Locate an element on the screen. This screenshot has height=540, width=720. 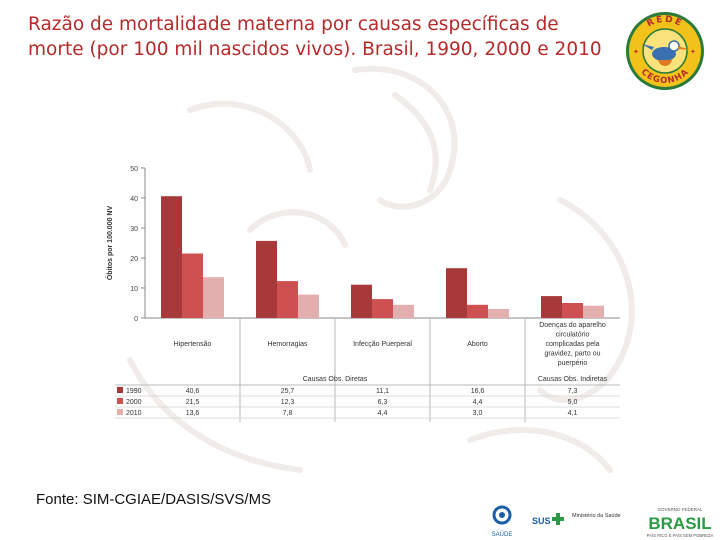
y-tick-label: 30 is located at coordinates (134, 229).